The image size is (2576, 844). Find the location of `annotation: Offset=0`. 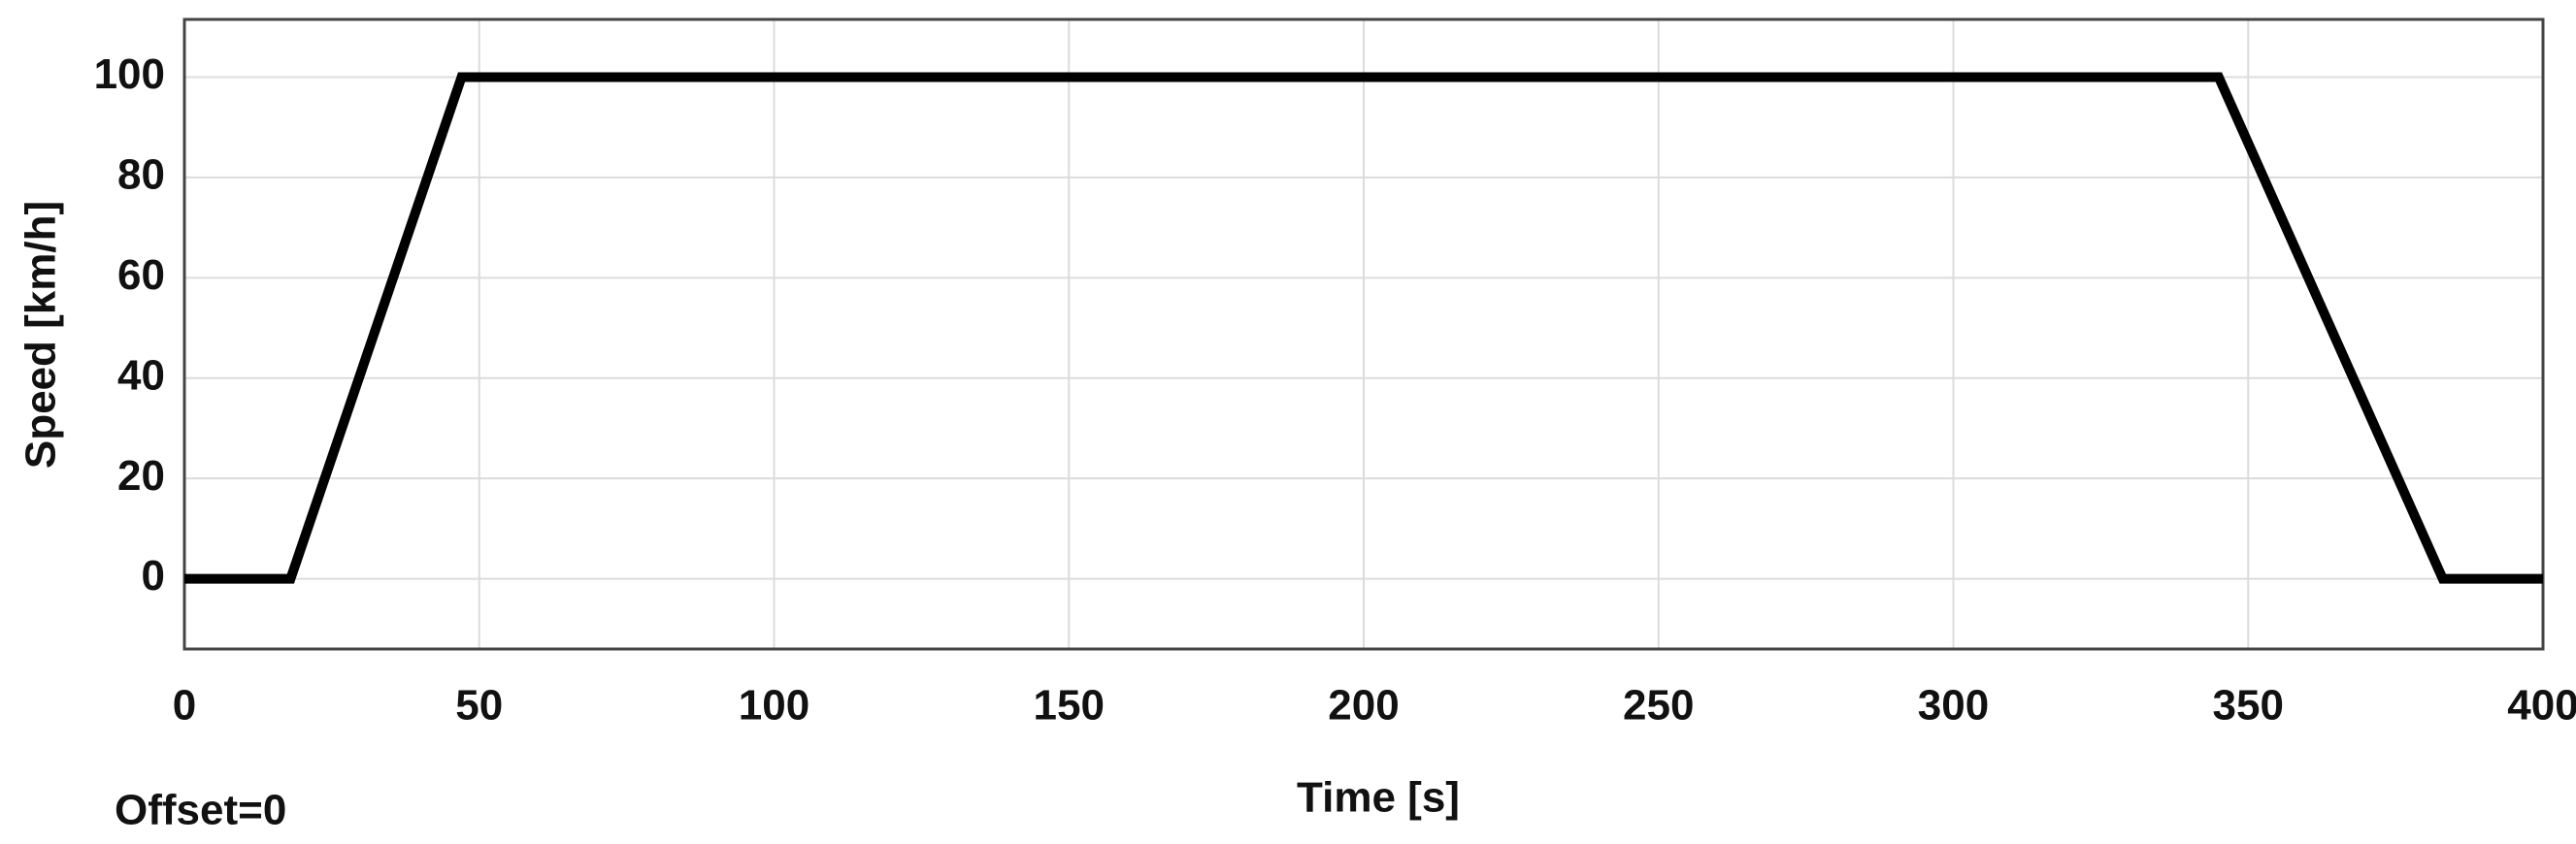

annotation: Offset=0 is located at coordinates (200, 810).